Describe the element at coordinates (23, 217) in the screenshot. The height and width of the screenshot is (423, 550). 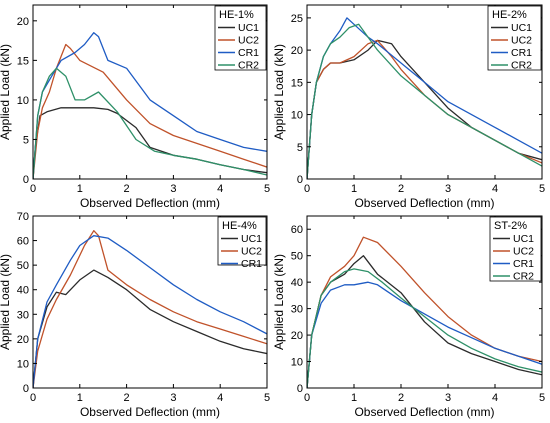
I see `y-tick-label: 70` at that location.